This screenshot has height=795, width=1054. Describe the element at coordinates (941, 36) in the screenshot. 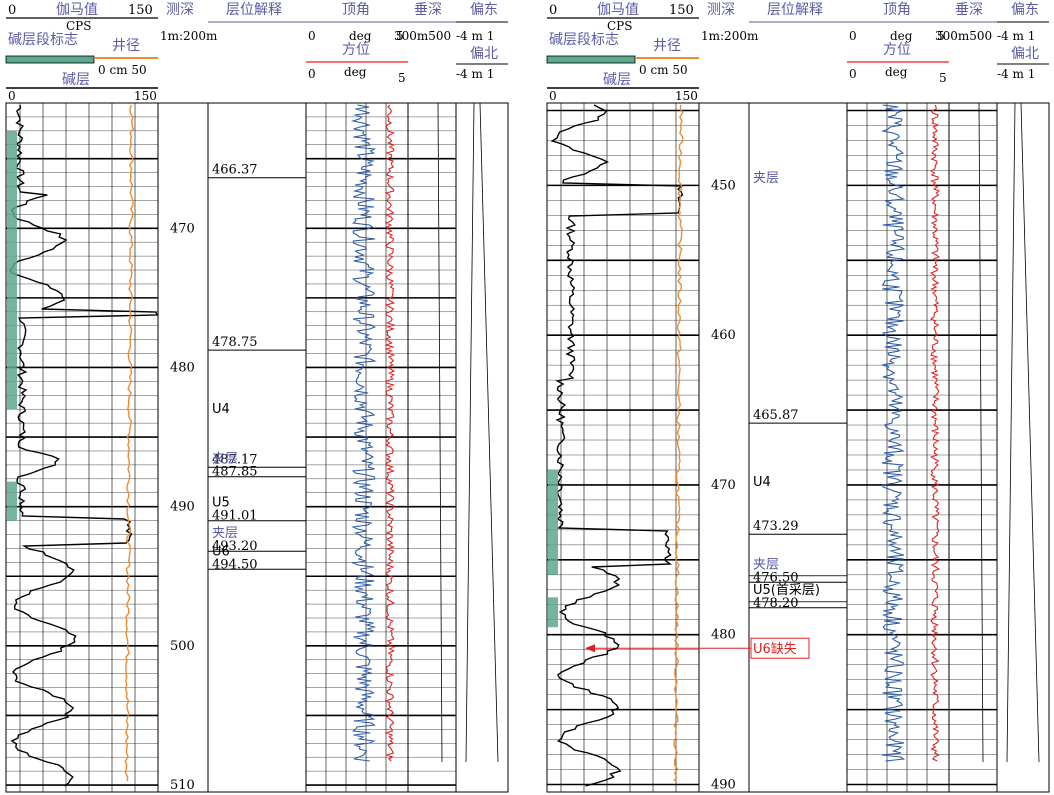

I see `inclination-max: 5` at that location.